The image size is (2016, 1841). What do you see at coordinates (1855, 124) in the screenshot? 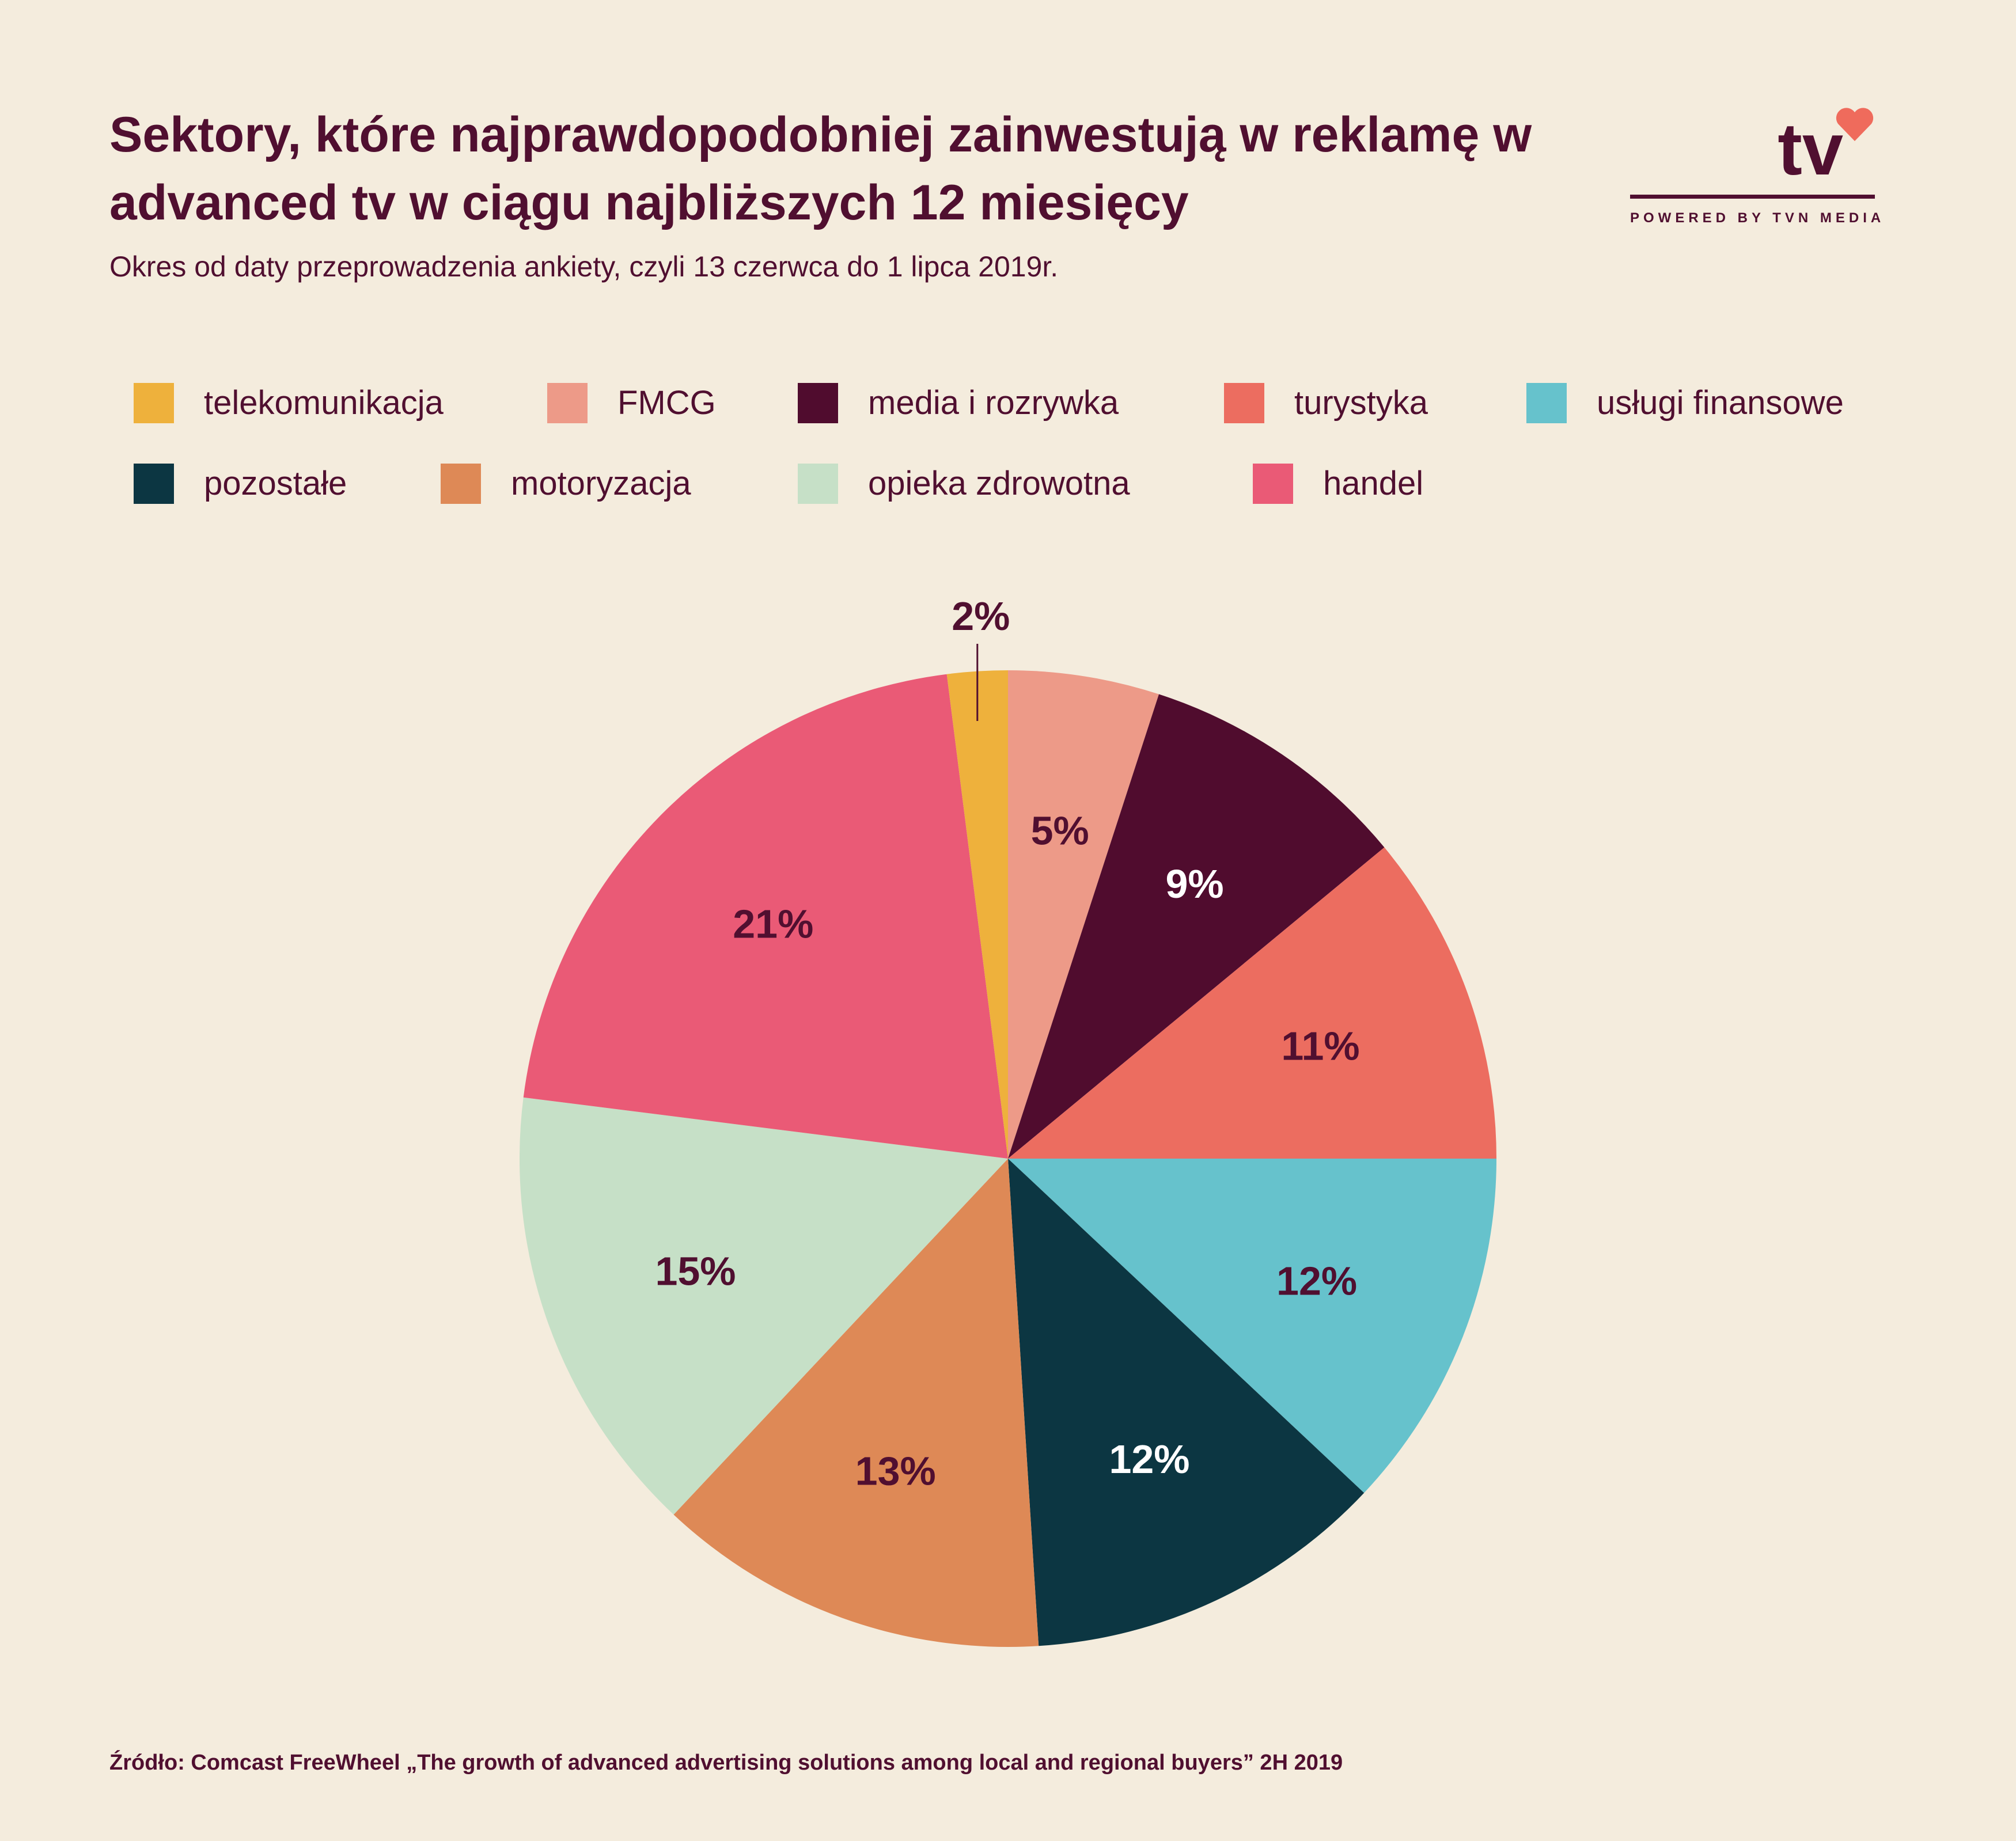
I see `heart-icon` at bounding box center [1855, 124].